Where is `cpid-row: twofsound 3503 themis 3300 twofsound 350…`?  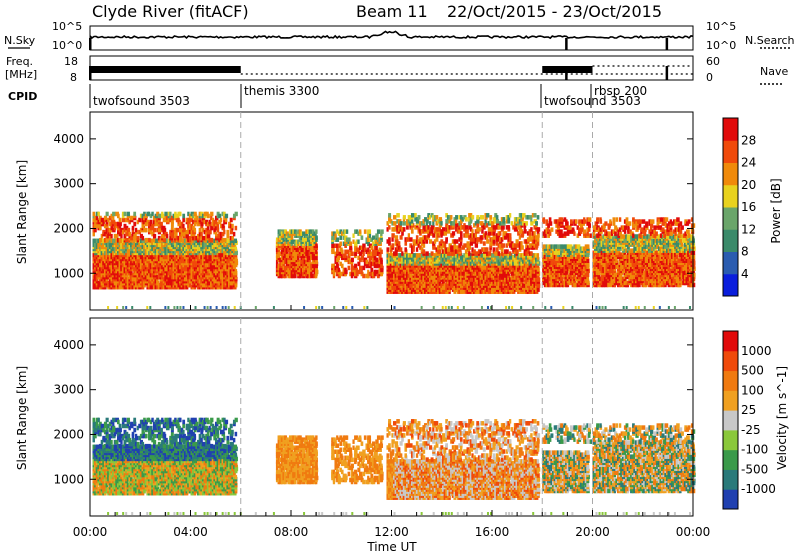 cpid-row: twofsound 3503 themis 3300 twofsound 350… is located at coordinates (368, 96).